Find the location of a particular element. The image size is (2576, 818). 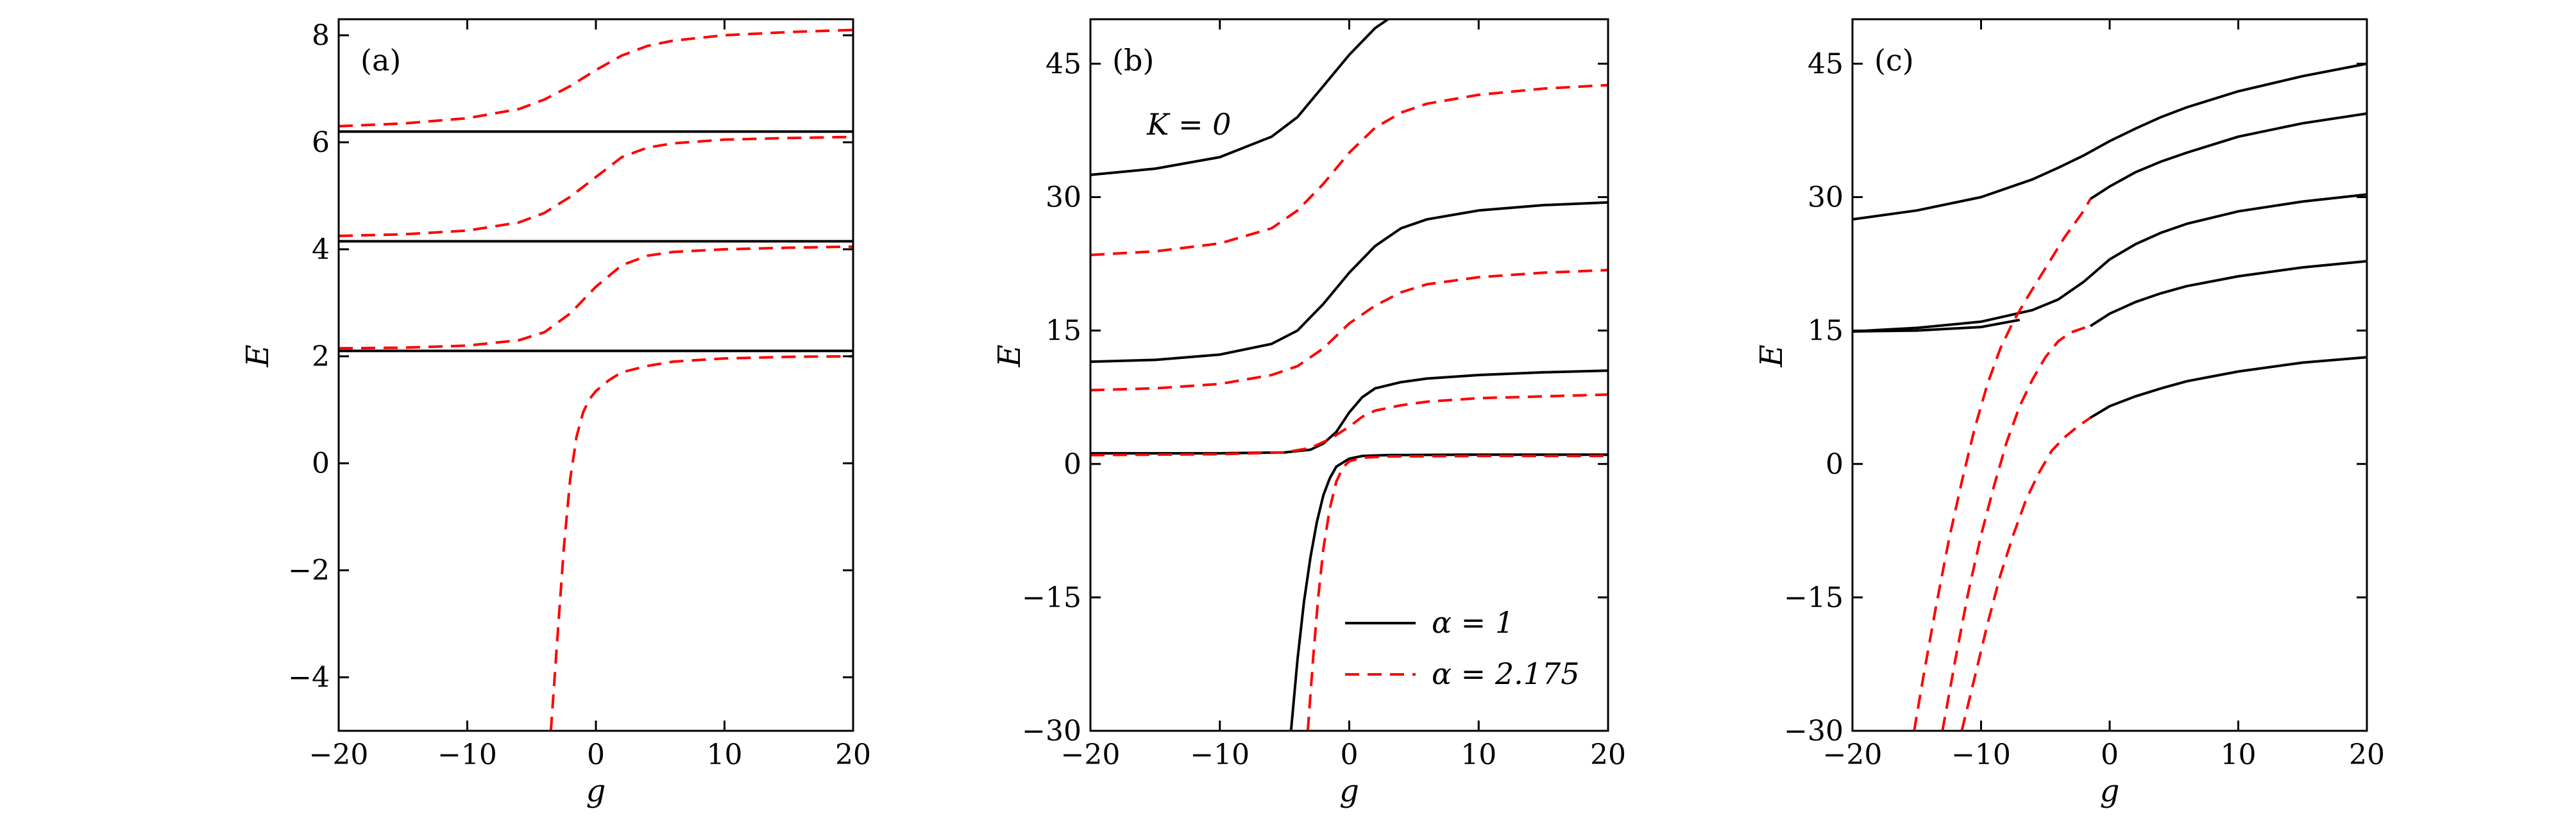

legend-label: α = 2.175 is located at coordinates (1506, 673).